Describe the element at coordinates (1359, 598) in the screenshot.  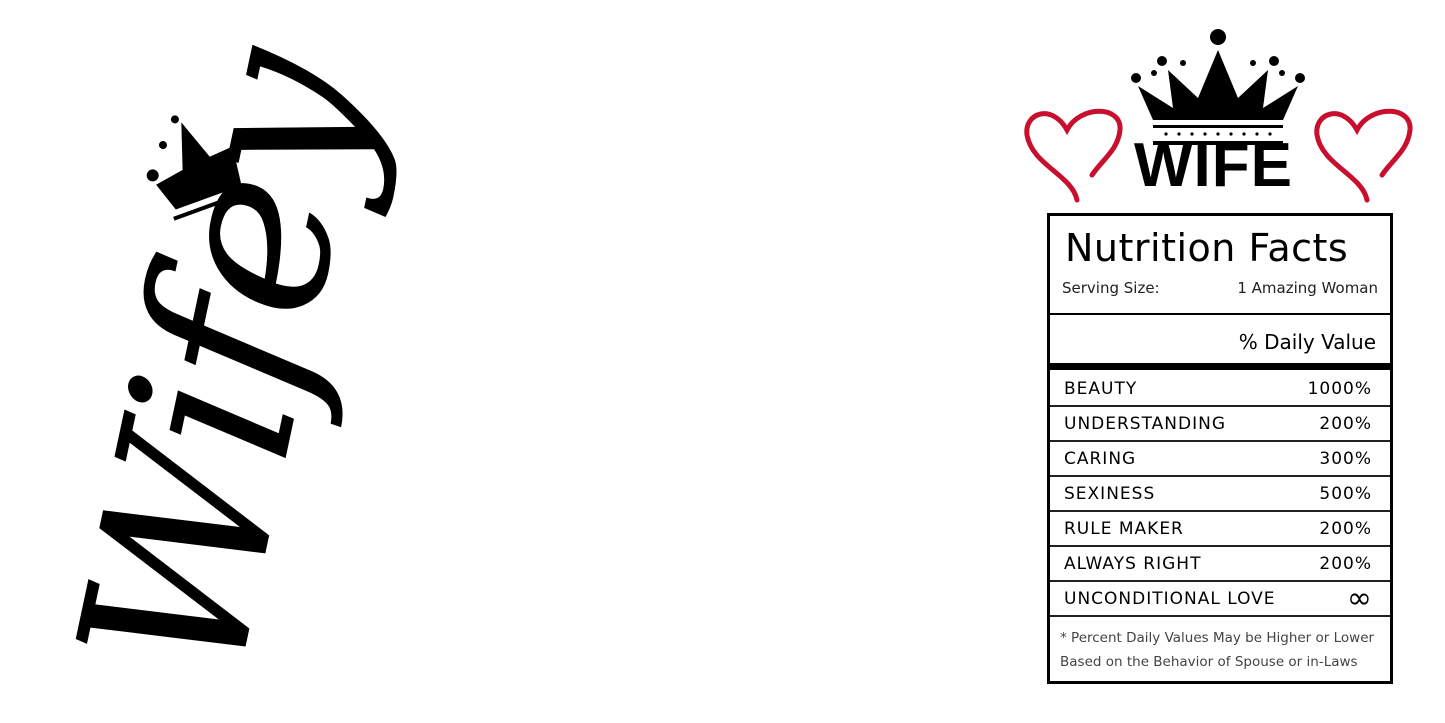
I see `infinity-icon: ∞` at that location.